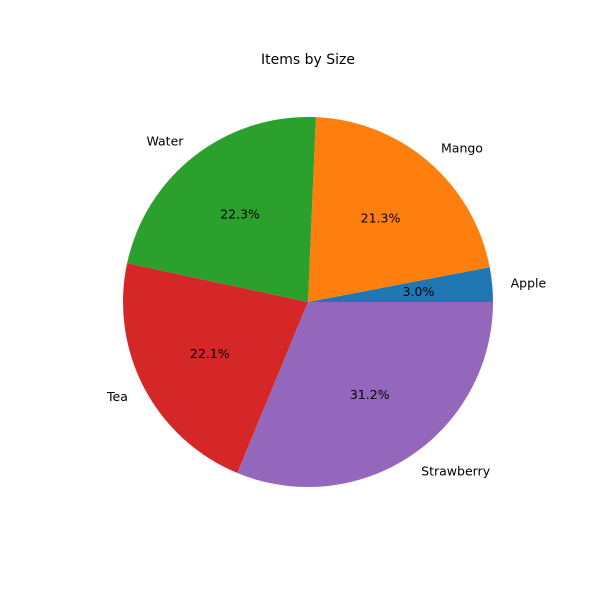 The width and height of the screenshot is (600, 600). Describe the element at coordinates (381, 217) in the screenshot. I see `percent-label-mango: 21.3%` at that location.